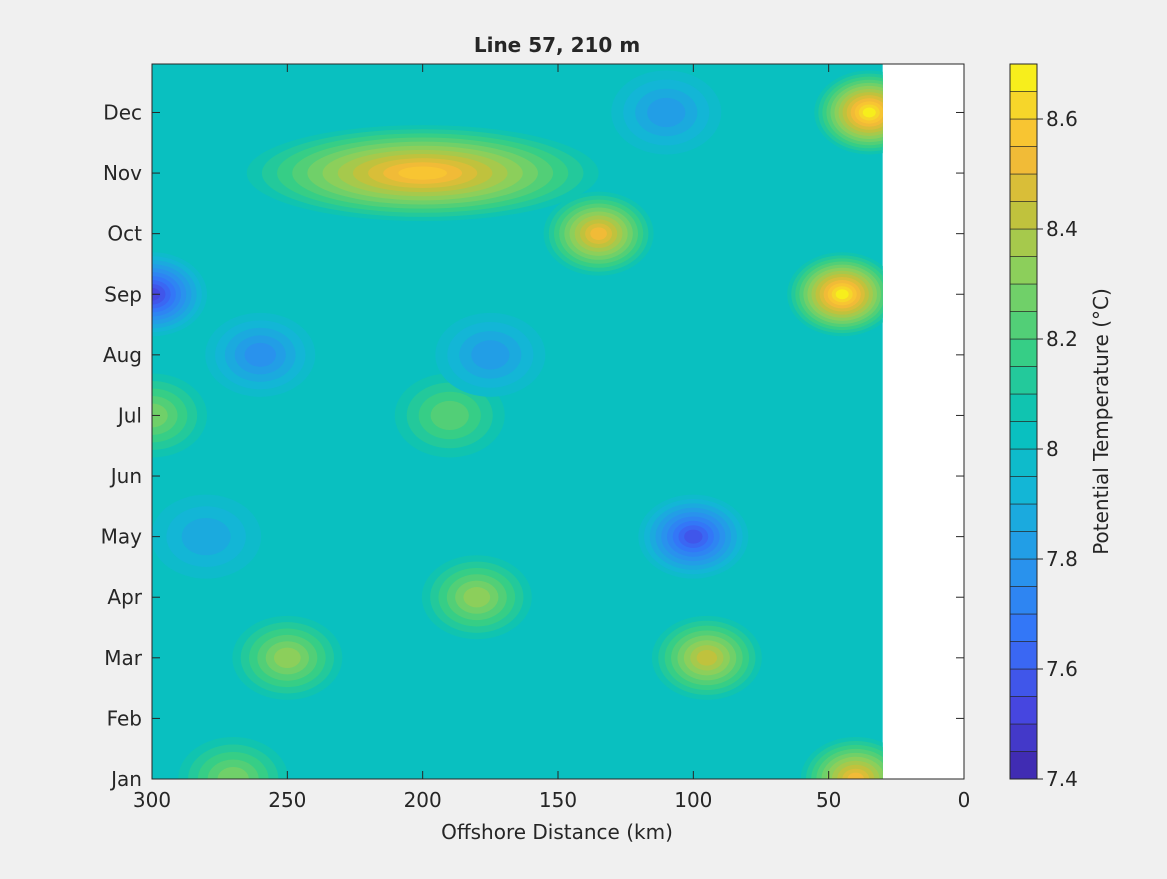 This screenshot has width=1167, height=879. I want to click on x-tick-label: 200, so click(423, 800).